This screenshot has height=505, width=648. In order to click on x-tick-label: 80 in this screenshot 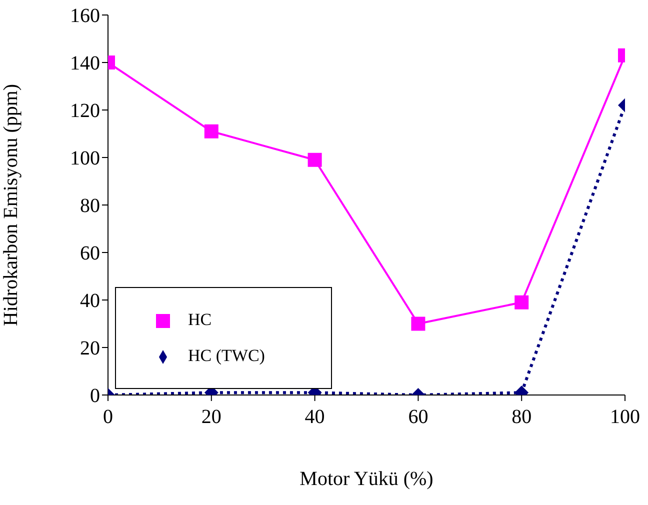, I will do `click(522, 417)`.